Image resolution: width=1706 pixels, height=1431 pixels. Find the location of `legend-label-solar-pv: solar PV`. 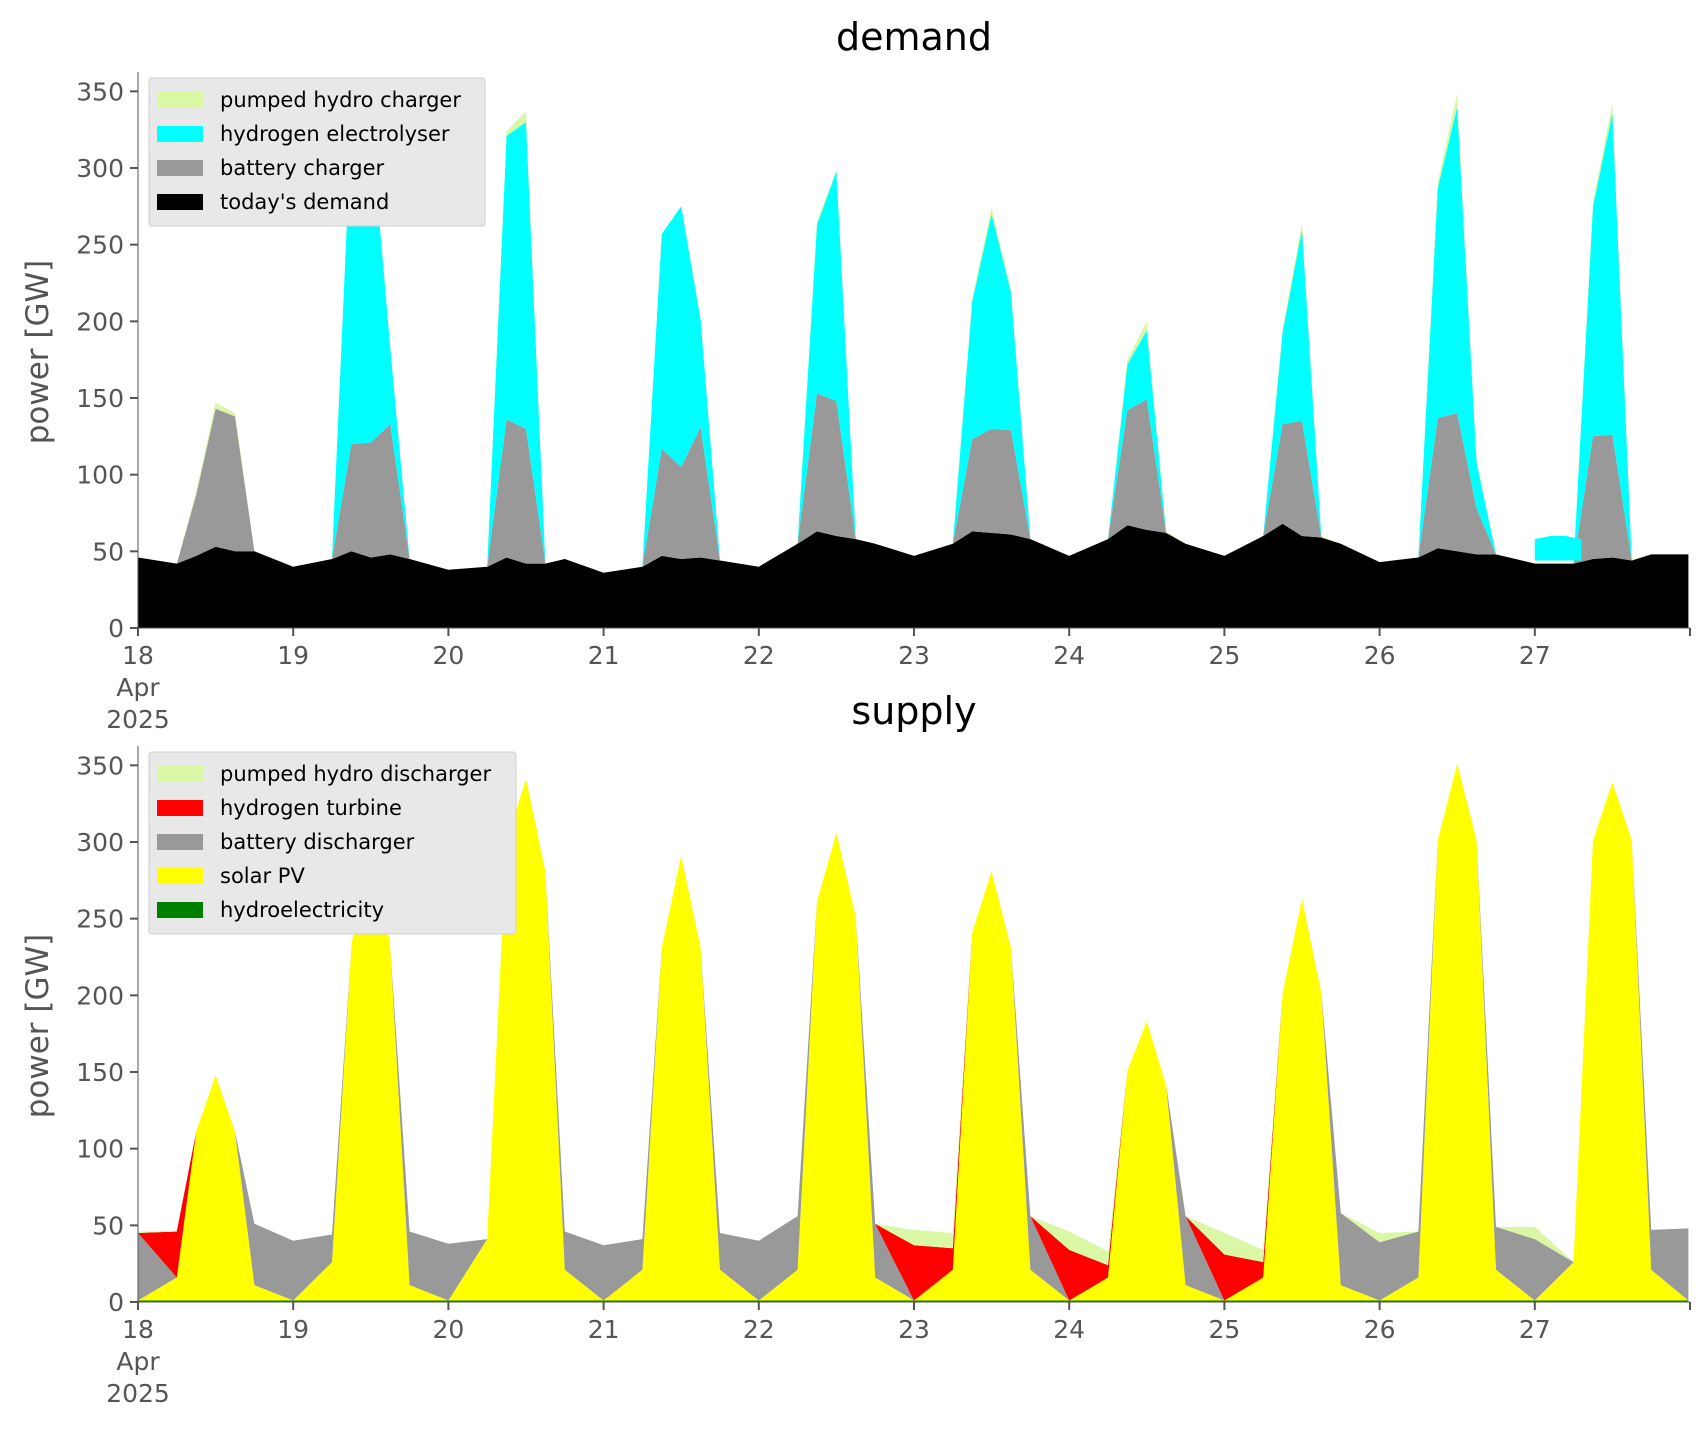

legend-label-solar-pv: solar PV is located at coordinates (262, 876).